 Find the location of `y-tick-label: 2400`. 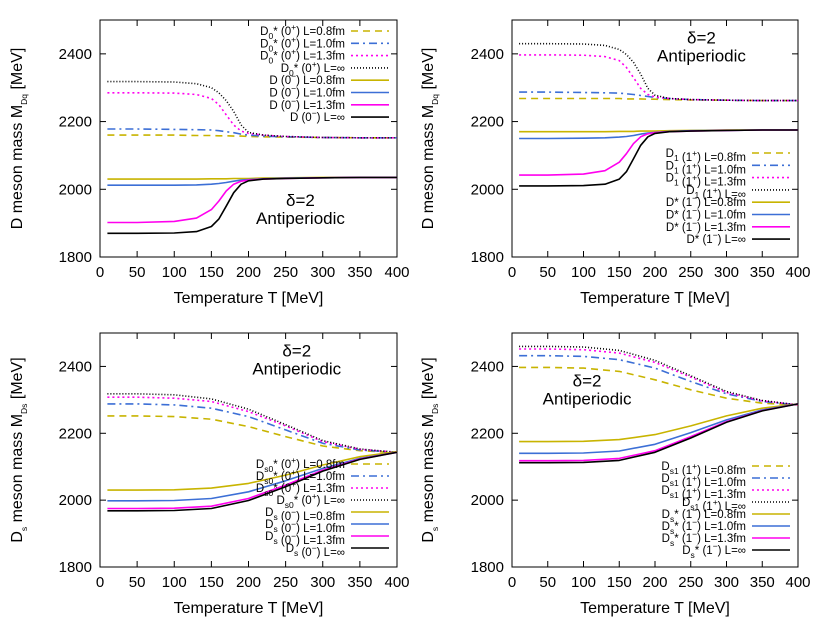

y-tick-label: 2400 is located at coordinates (487, 366).